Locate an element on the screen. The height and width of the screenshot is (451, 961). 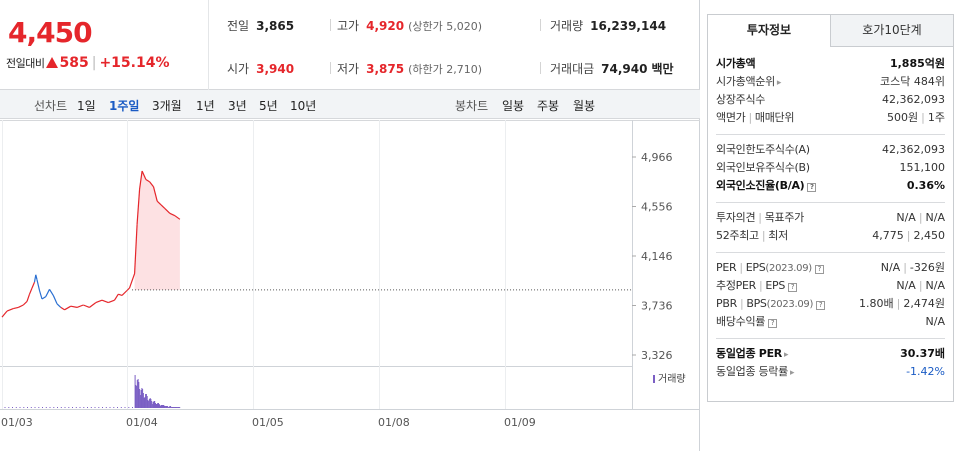
candle-chart-label: 봉차트 is located at coordinates (472, 106).